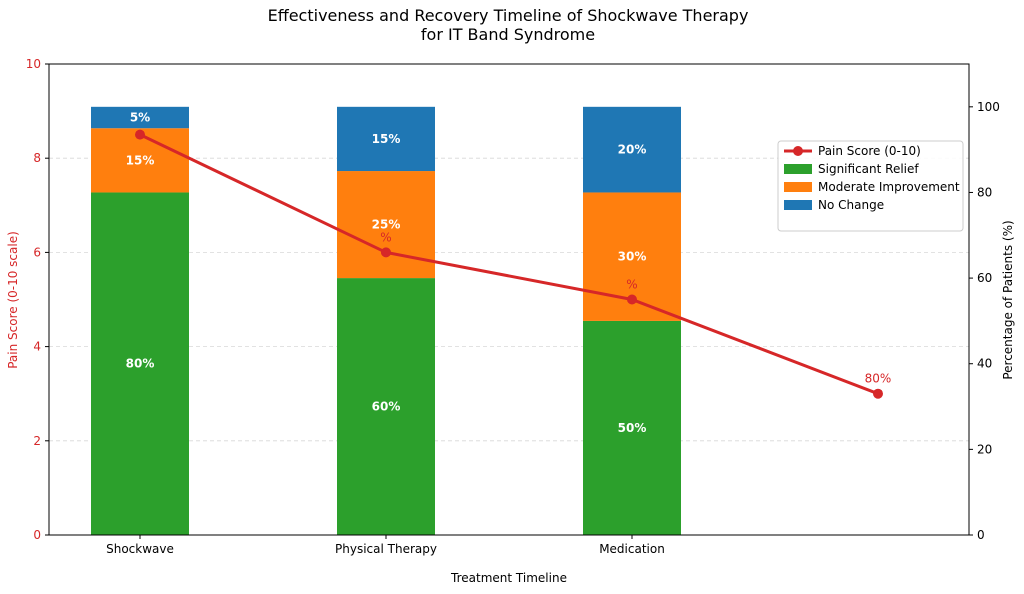 This screenshot has width=1024, height=594. Describe the element at coordinates (508, 34) in the screenshot. I see `chart-title-line-2: for IT Band Syndrome` at that location.